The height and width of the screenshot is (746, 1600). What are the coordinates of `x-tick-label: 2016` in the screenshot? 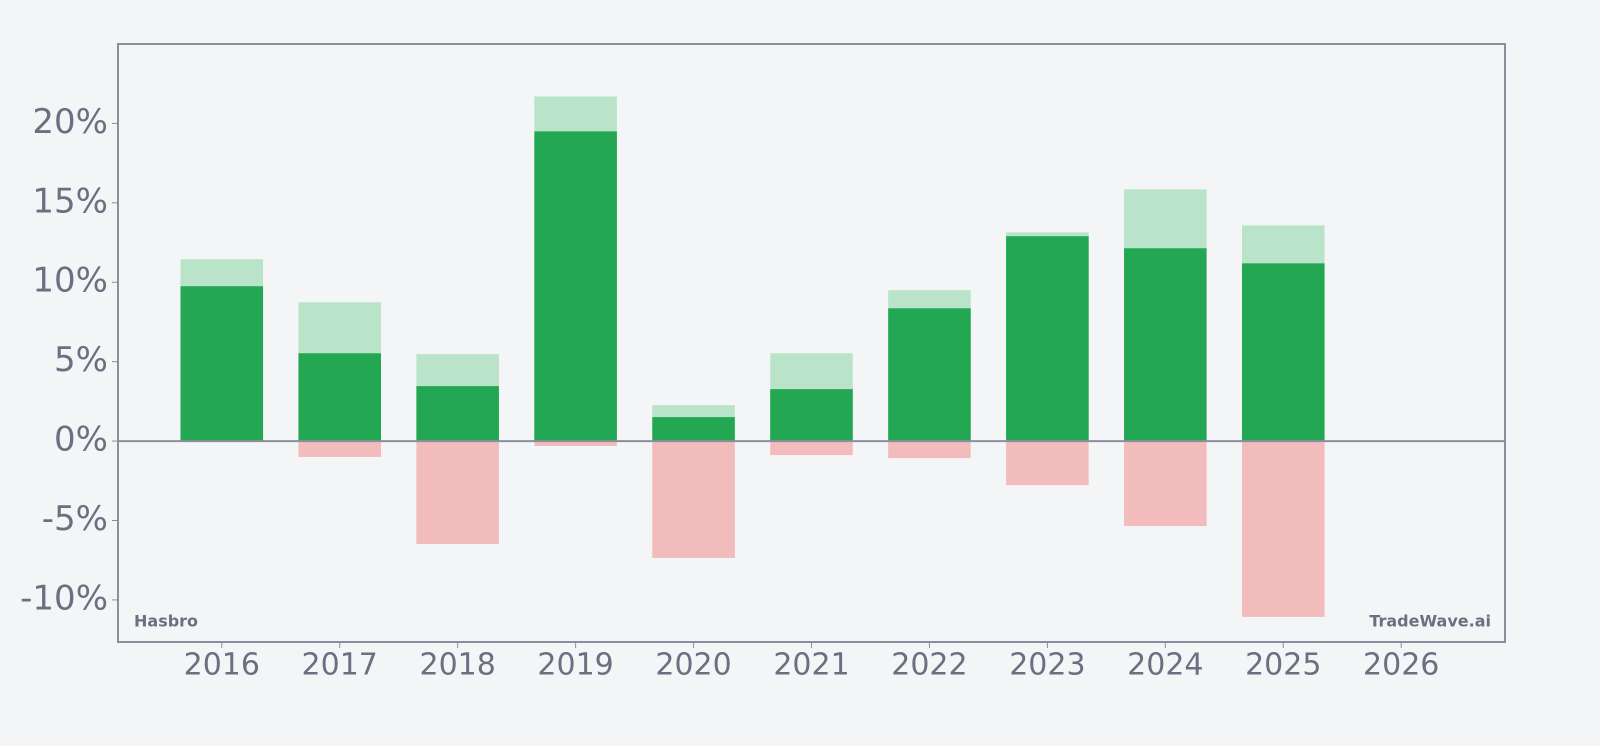 It's located at (222, 665).